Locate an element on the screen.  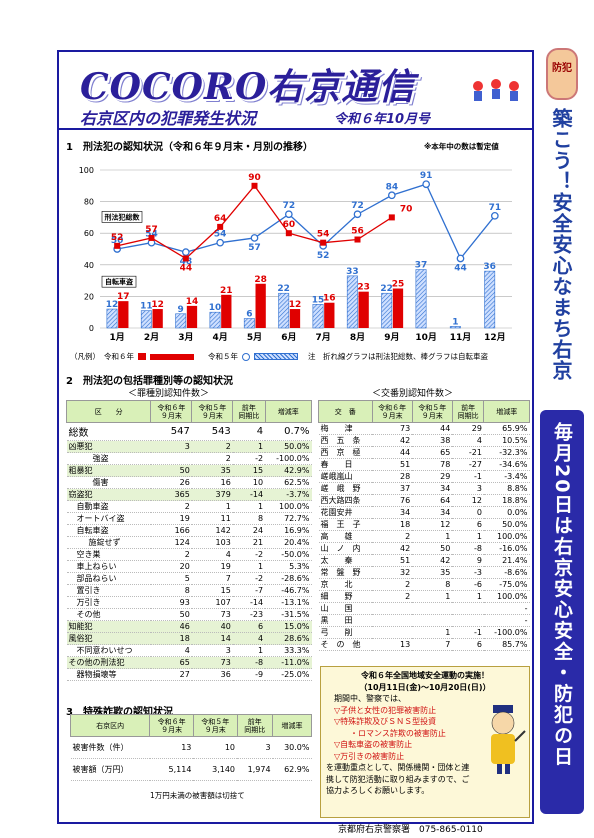
x-tick-label: 11月 is located at coordinates (461, 337).